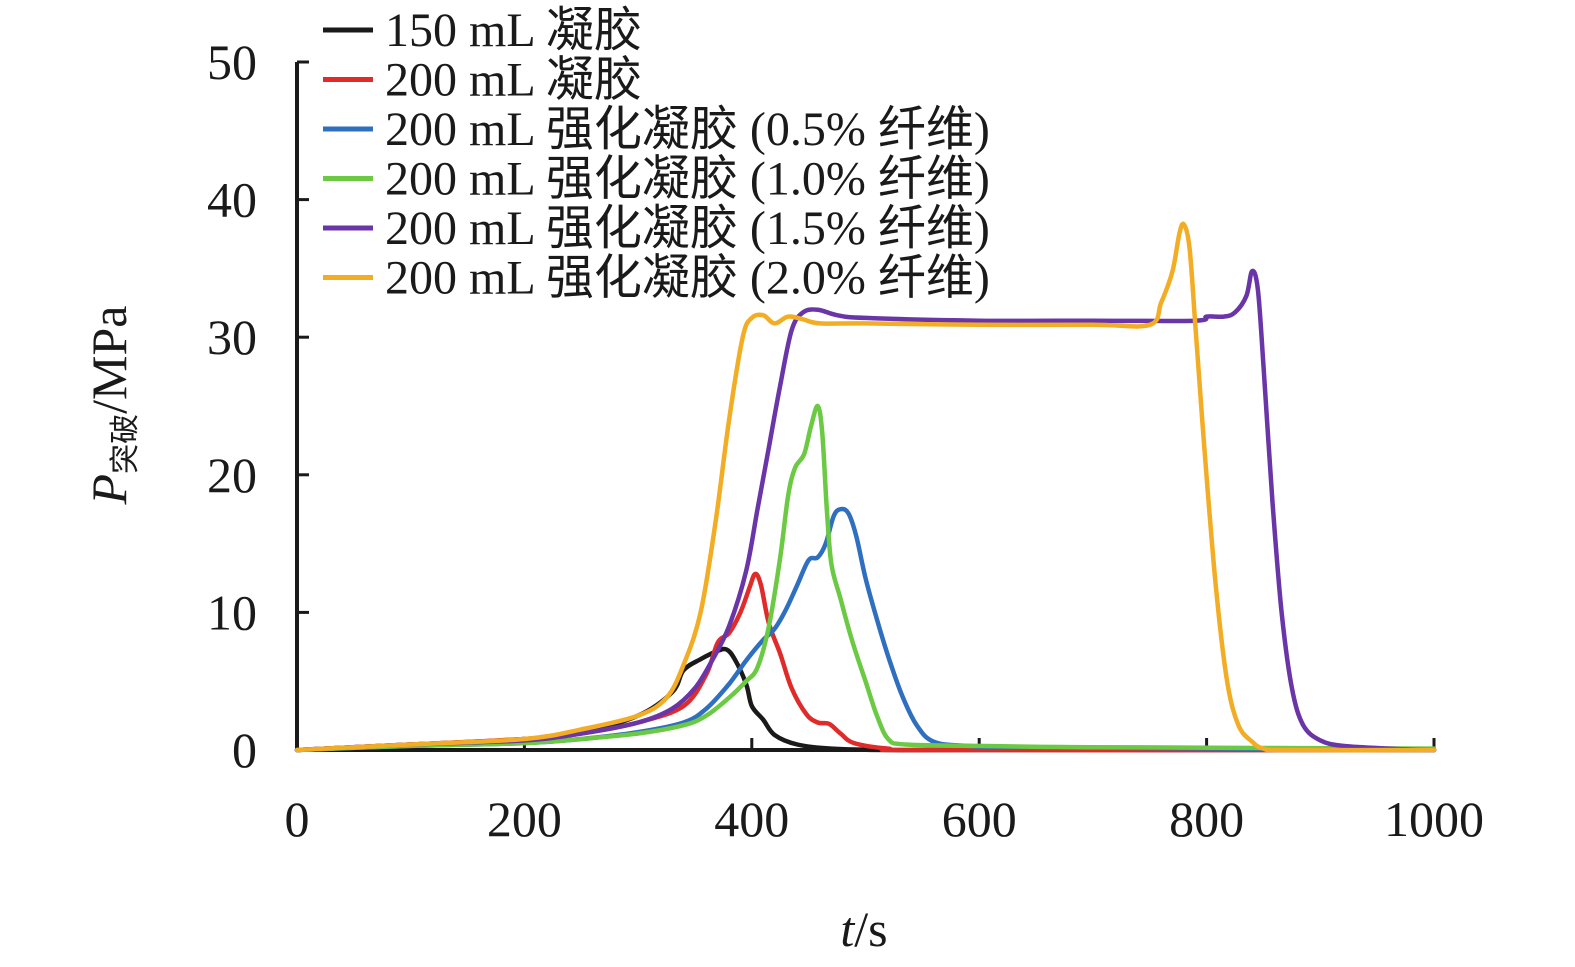  I want to click on x-tick-label: 0, so click(297, 819).